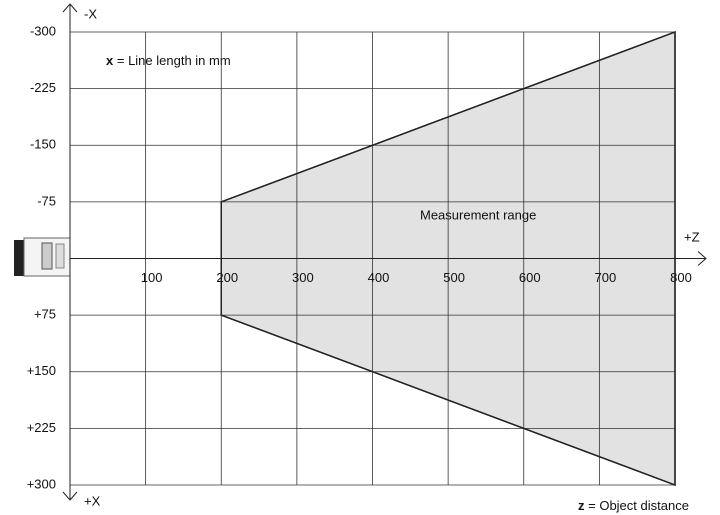 Image resolution: width=720 pixels, height=515 pixels. Describe the element at coordinates (454, 277) in the screenshot. I see `x-tick-label: 500` at that location.